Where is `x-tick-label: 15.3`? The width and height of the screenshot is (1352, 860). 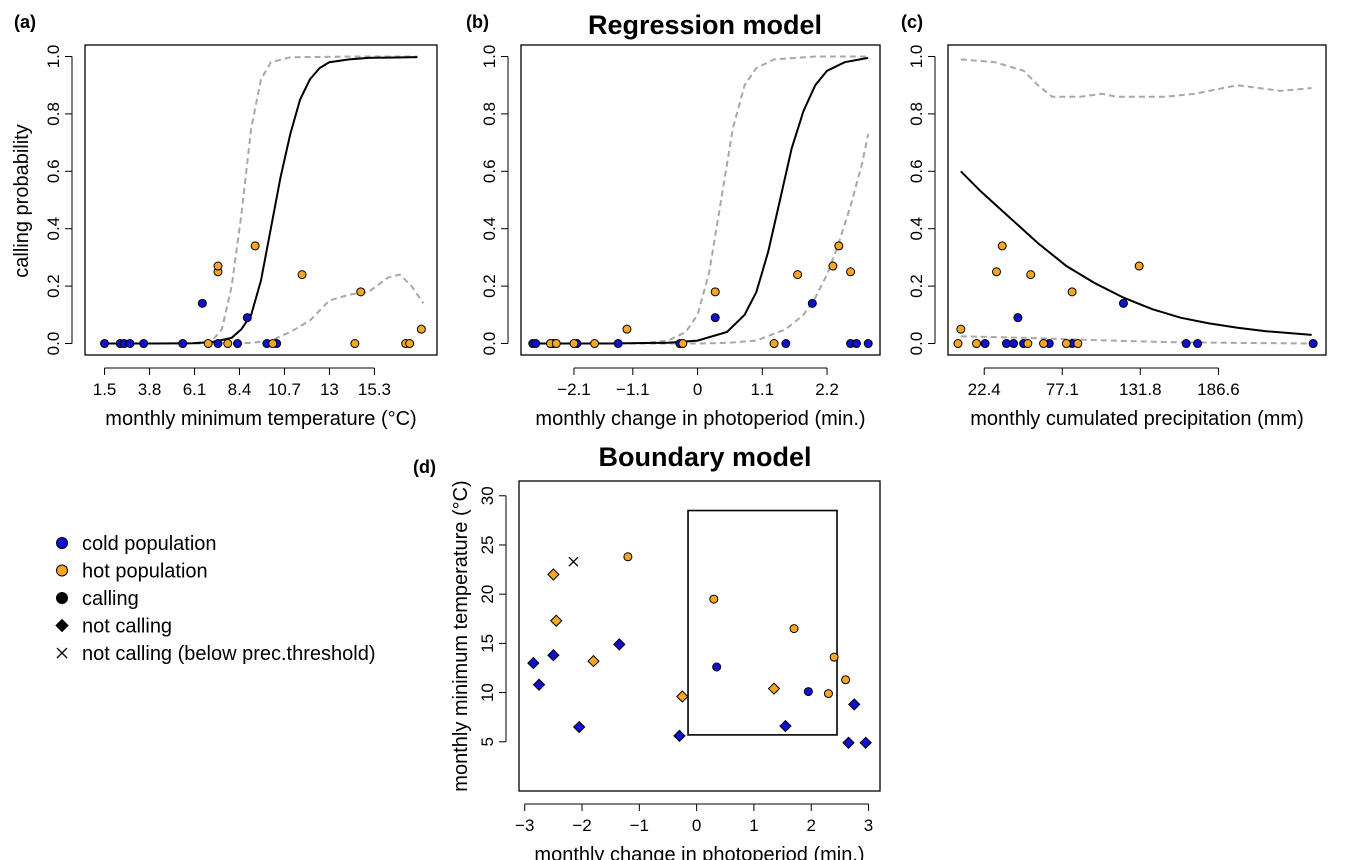 x-tick-label: 15.3 is located at coordinates (374, 389).